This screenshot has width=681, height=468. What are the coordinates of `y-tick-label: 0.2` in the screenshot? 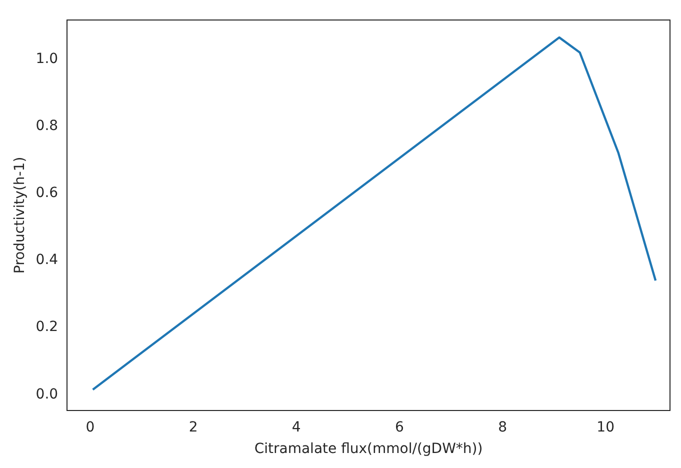 It's located at (47, 327).